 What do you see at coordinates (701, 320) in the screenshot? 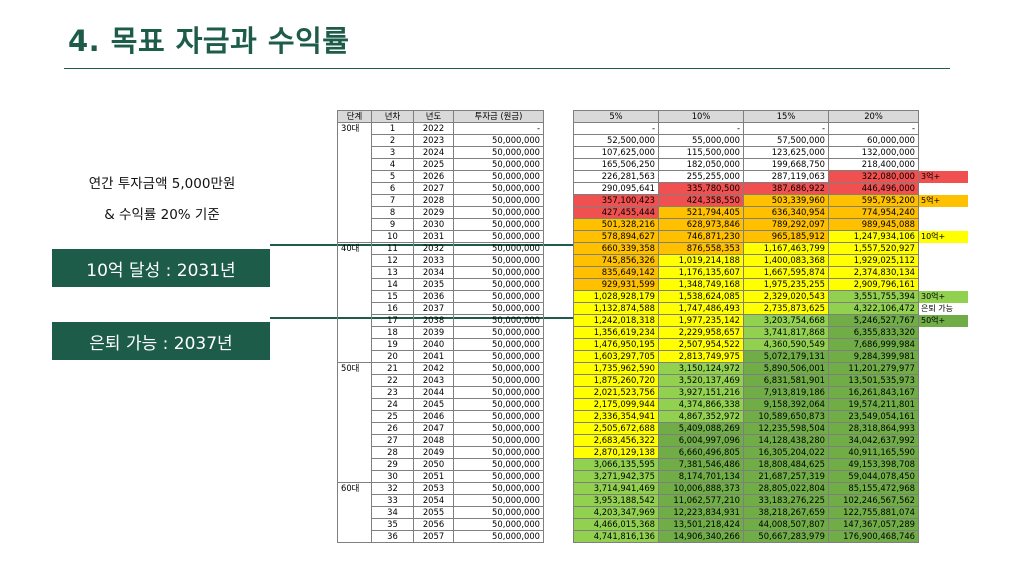
I see `value-cell-rate-10: 1,977,235,142` at bounding box center [701, 320].